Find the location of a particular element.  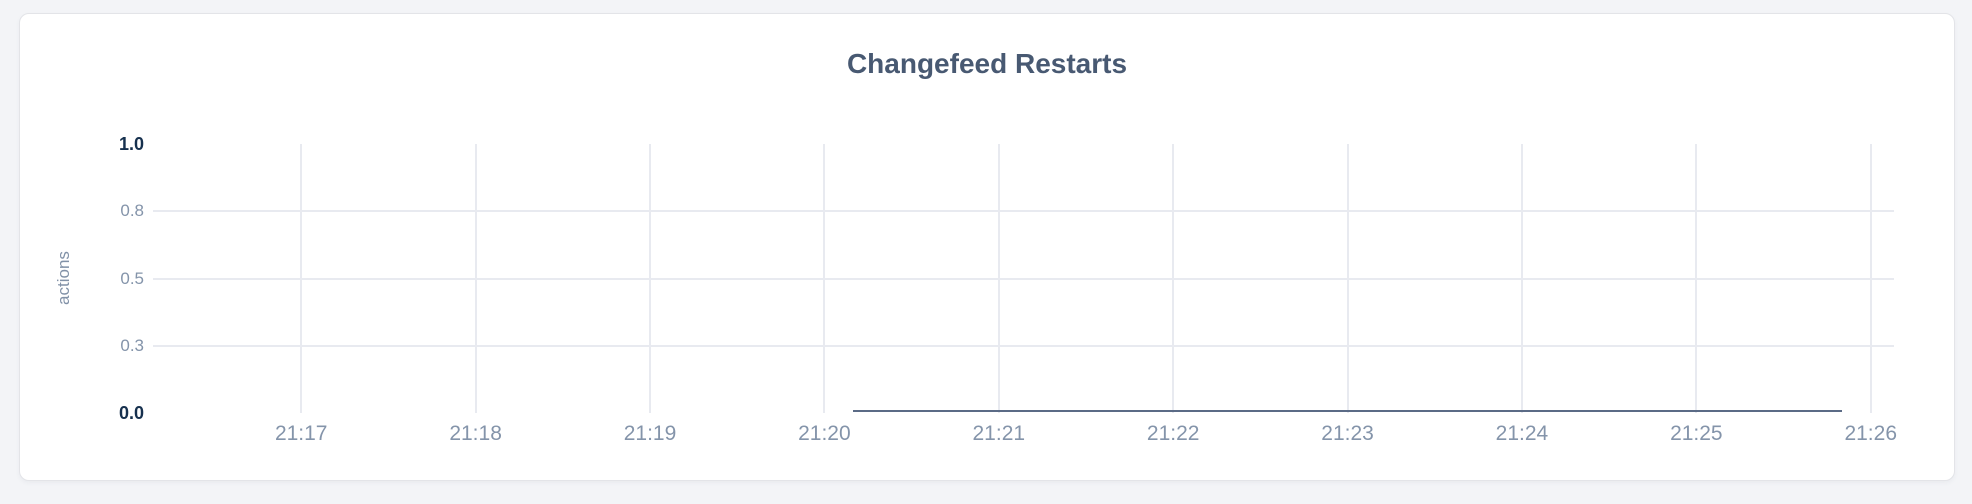

y-tick-label: 1.0 is located at coordinates (131, 144).